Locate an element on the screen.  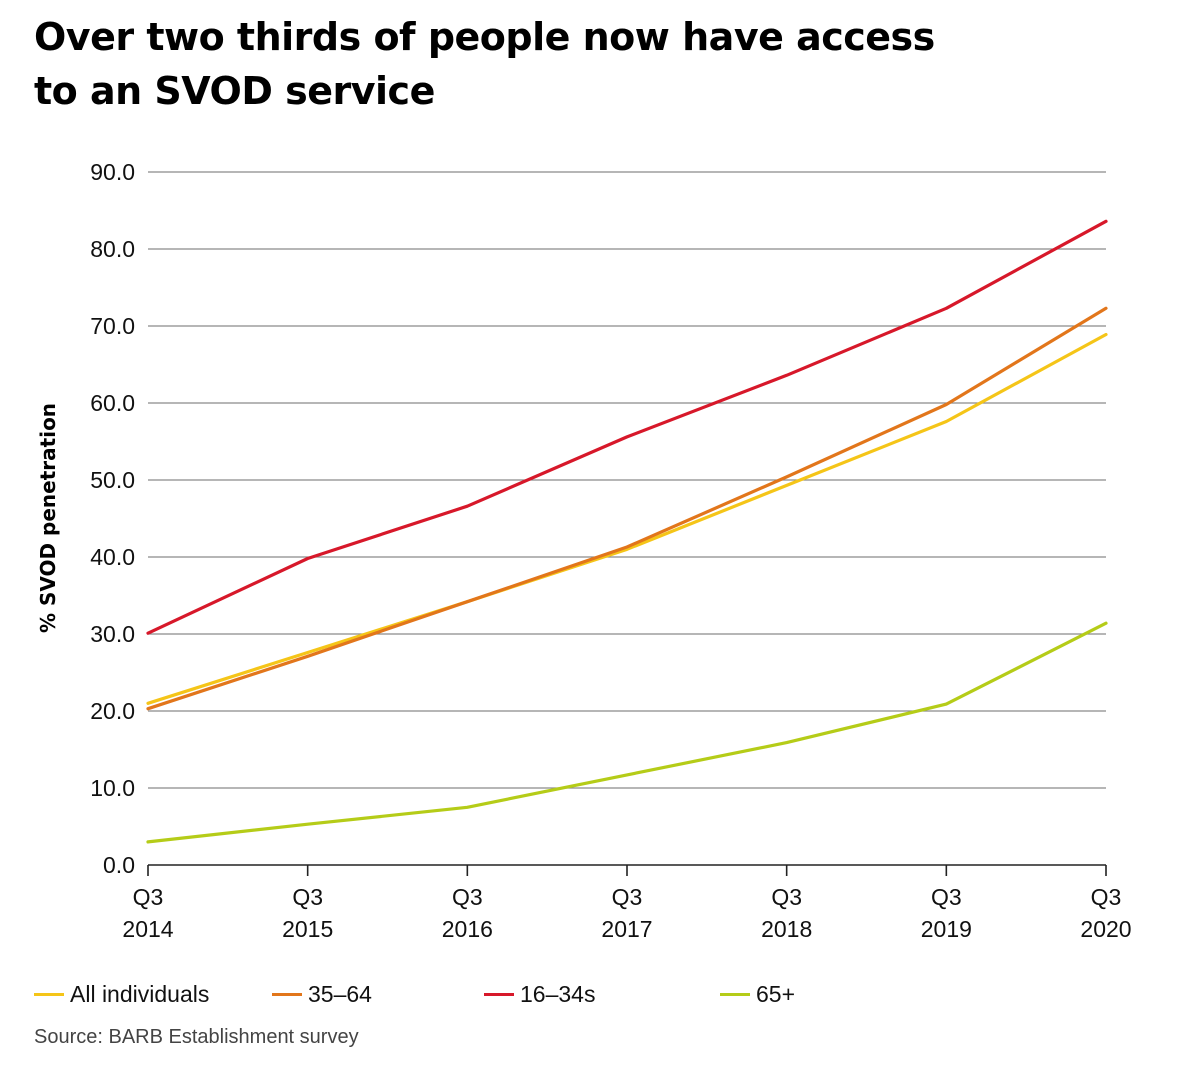
y-tick-label: 20.0 is located at coordinates (112, 711).